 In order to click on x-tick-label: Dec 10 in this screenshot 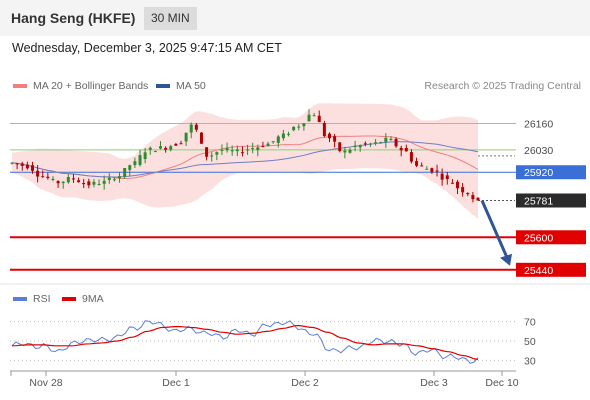, I will do `click(501, 383)`.